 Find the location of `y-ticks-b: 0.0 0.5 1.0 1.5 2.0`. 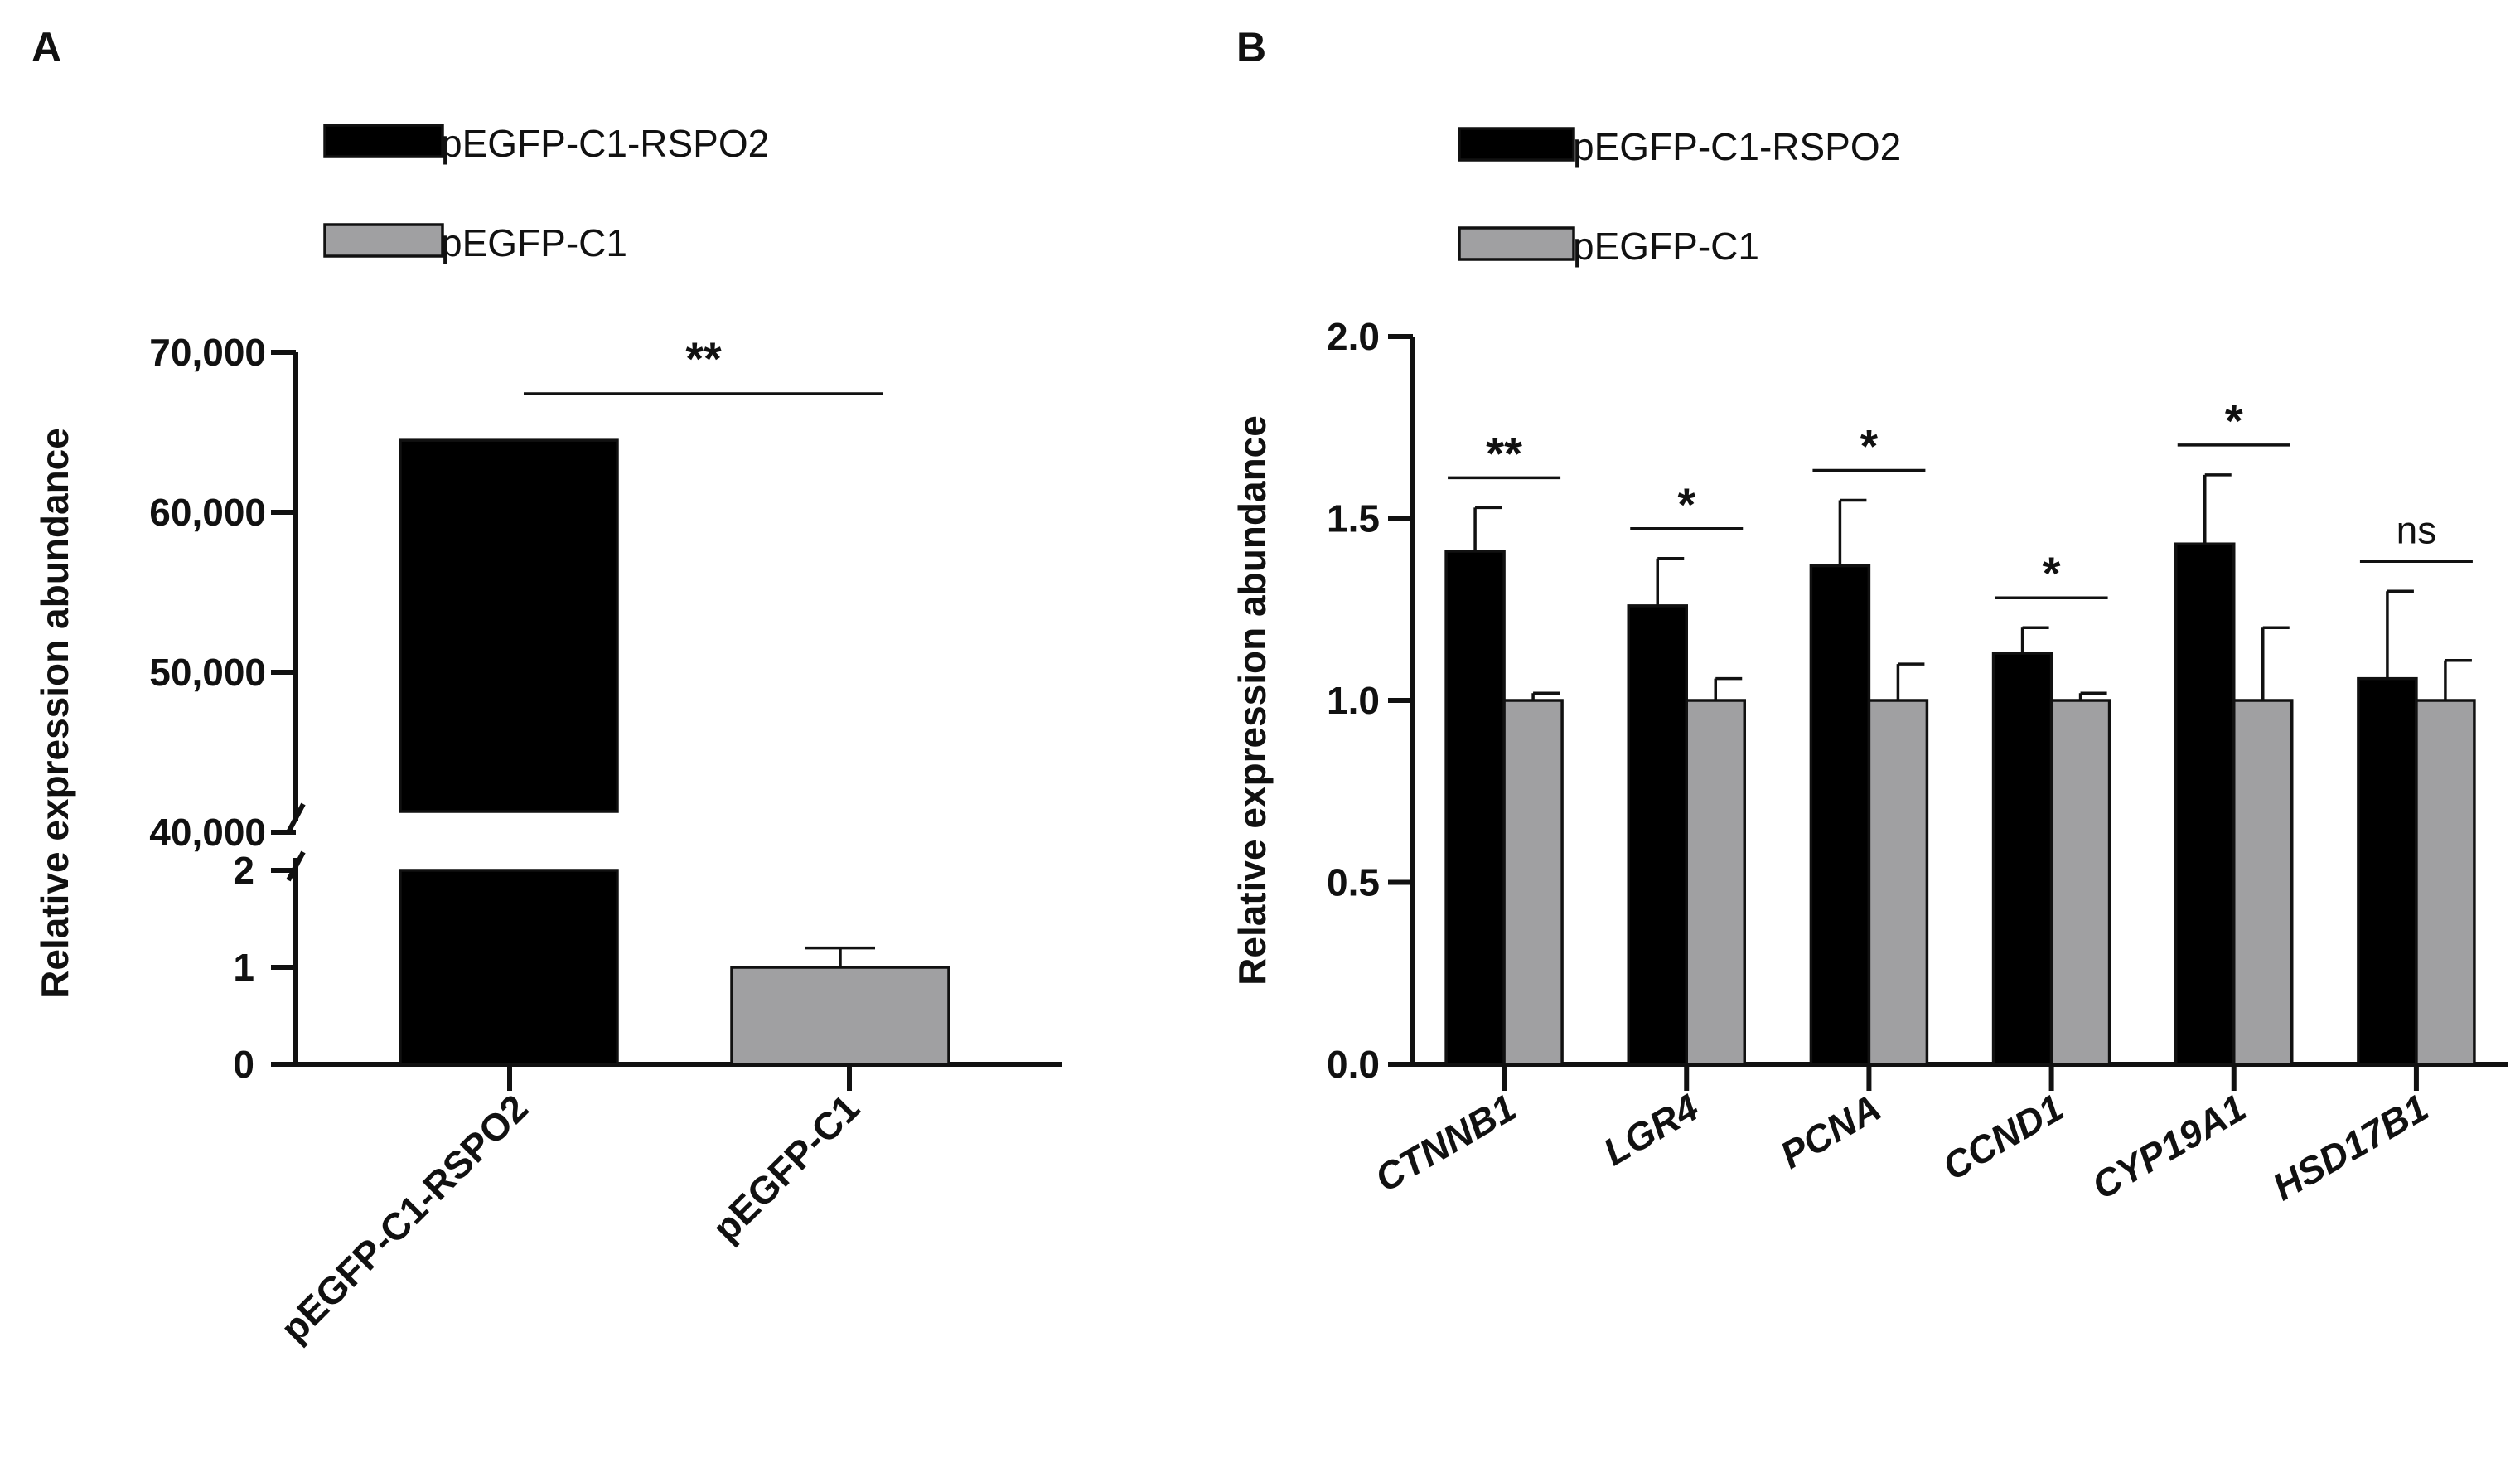

y-ticks-b: 0.0 0.5 1.0 1.5 2.0 is located at coordinates (1370, 700).